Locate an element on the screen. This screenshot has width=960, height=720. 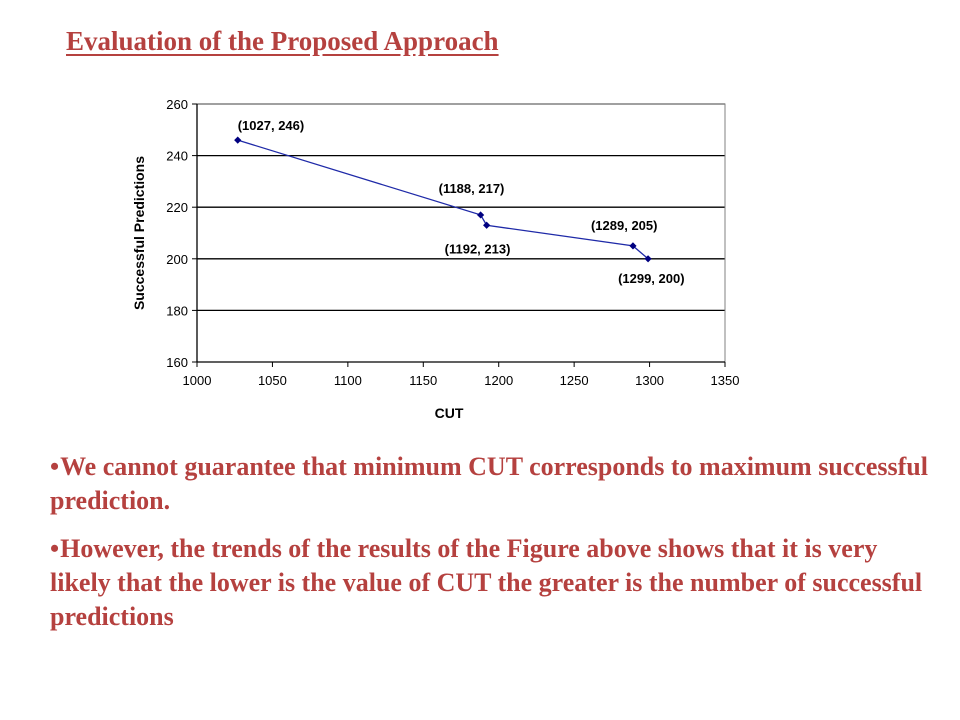
y-tick-label: 220 is located at coordinates (177, 207).